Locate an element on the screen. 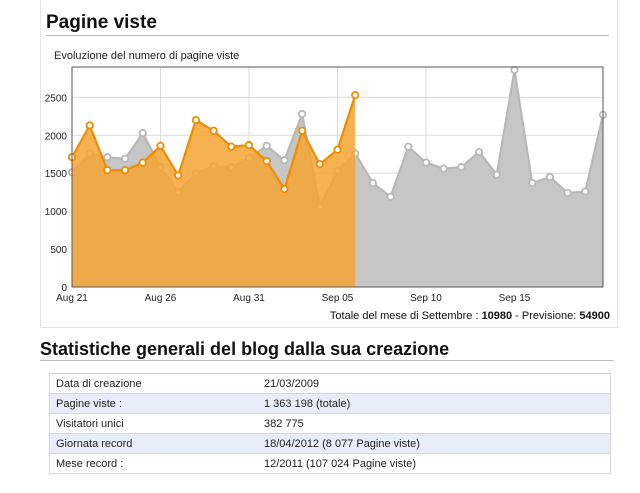 This screenshot has height=493, width=640. total-value: 10980 is located at coordinates (497, 316).